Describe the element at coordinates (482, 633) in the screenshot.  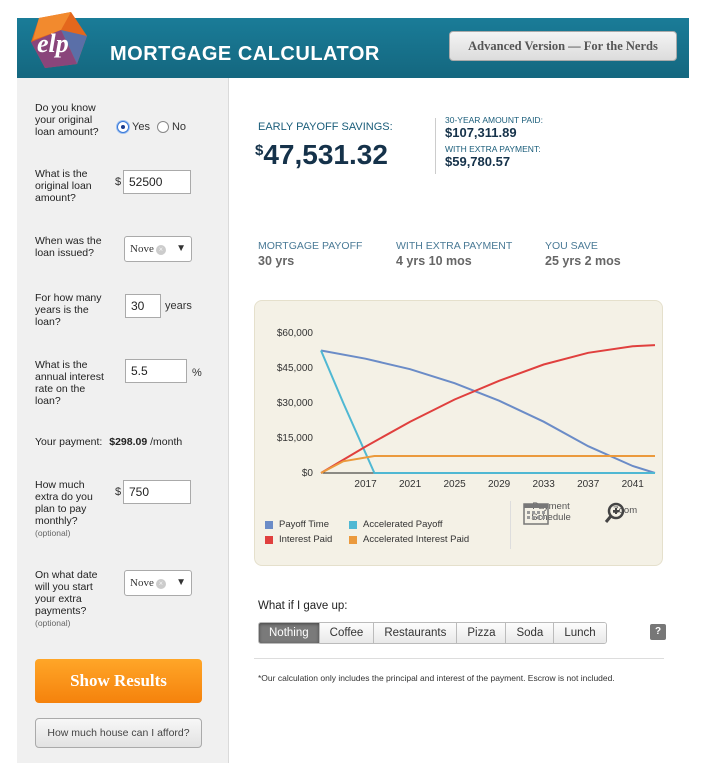
I see `tab-pizza: Pizza` at that location.